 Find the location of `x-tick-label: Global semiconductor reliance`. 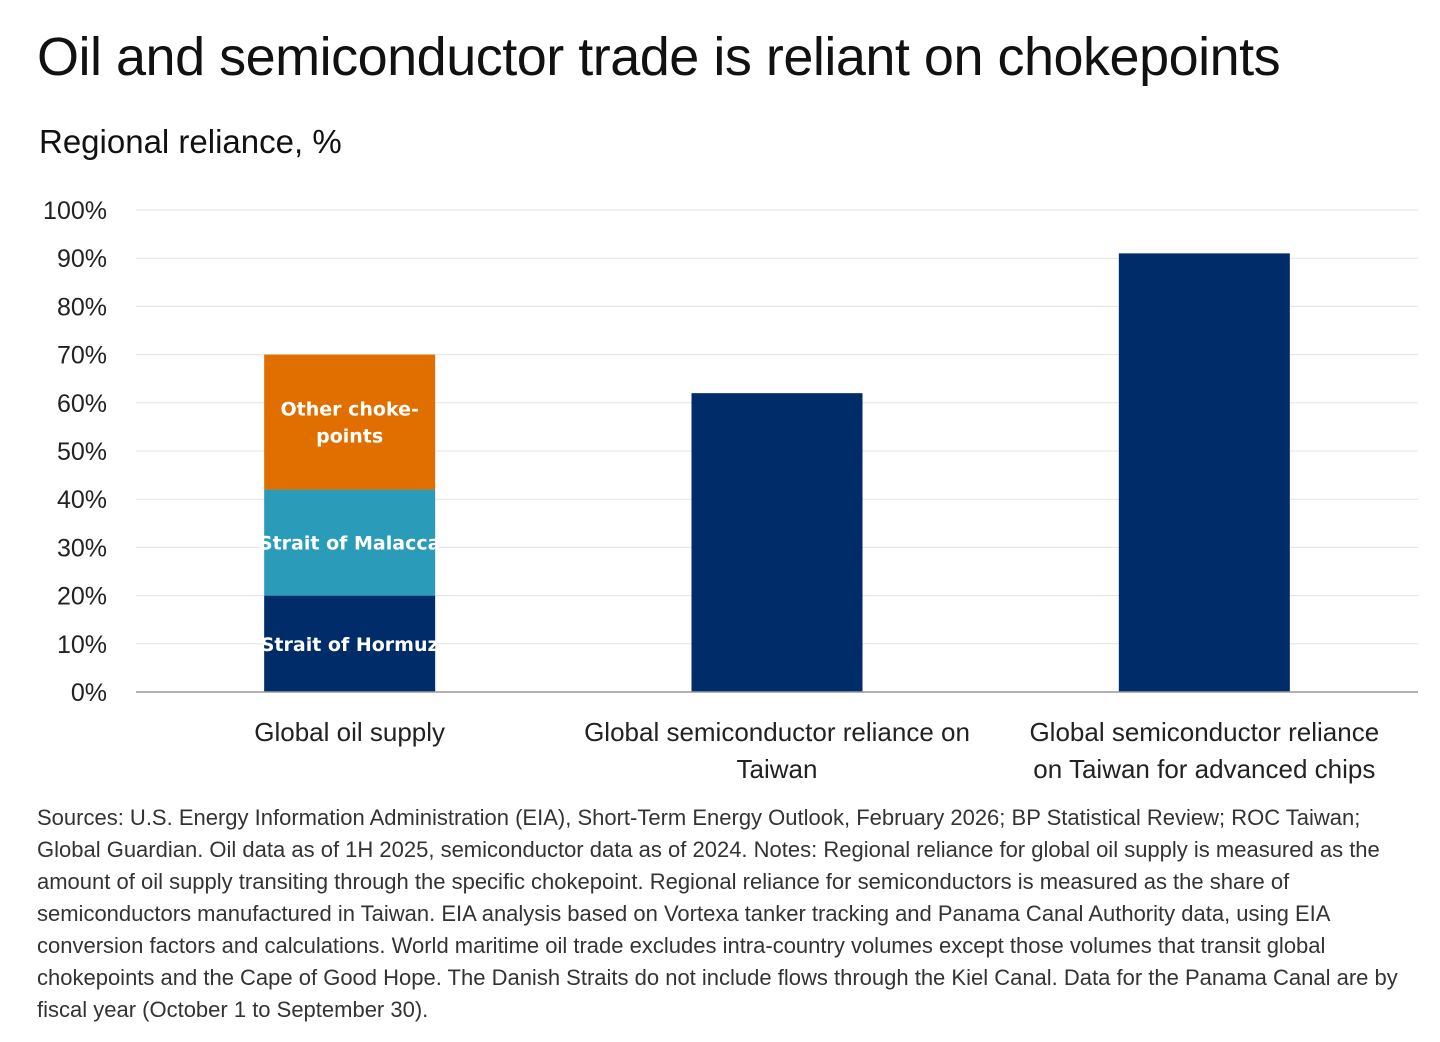

x-tick-label: Global semiconductor reliance is located at coordinates (1204, 732).